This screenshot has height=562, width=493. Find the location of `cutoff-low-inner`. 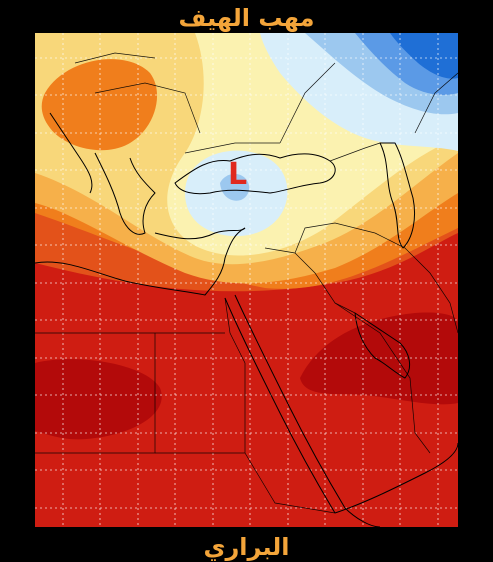

cutoff-low-inner is located at coordinates (235, 187).